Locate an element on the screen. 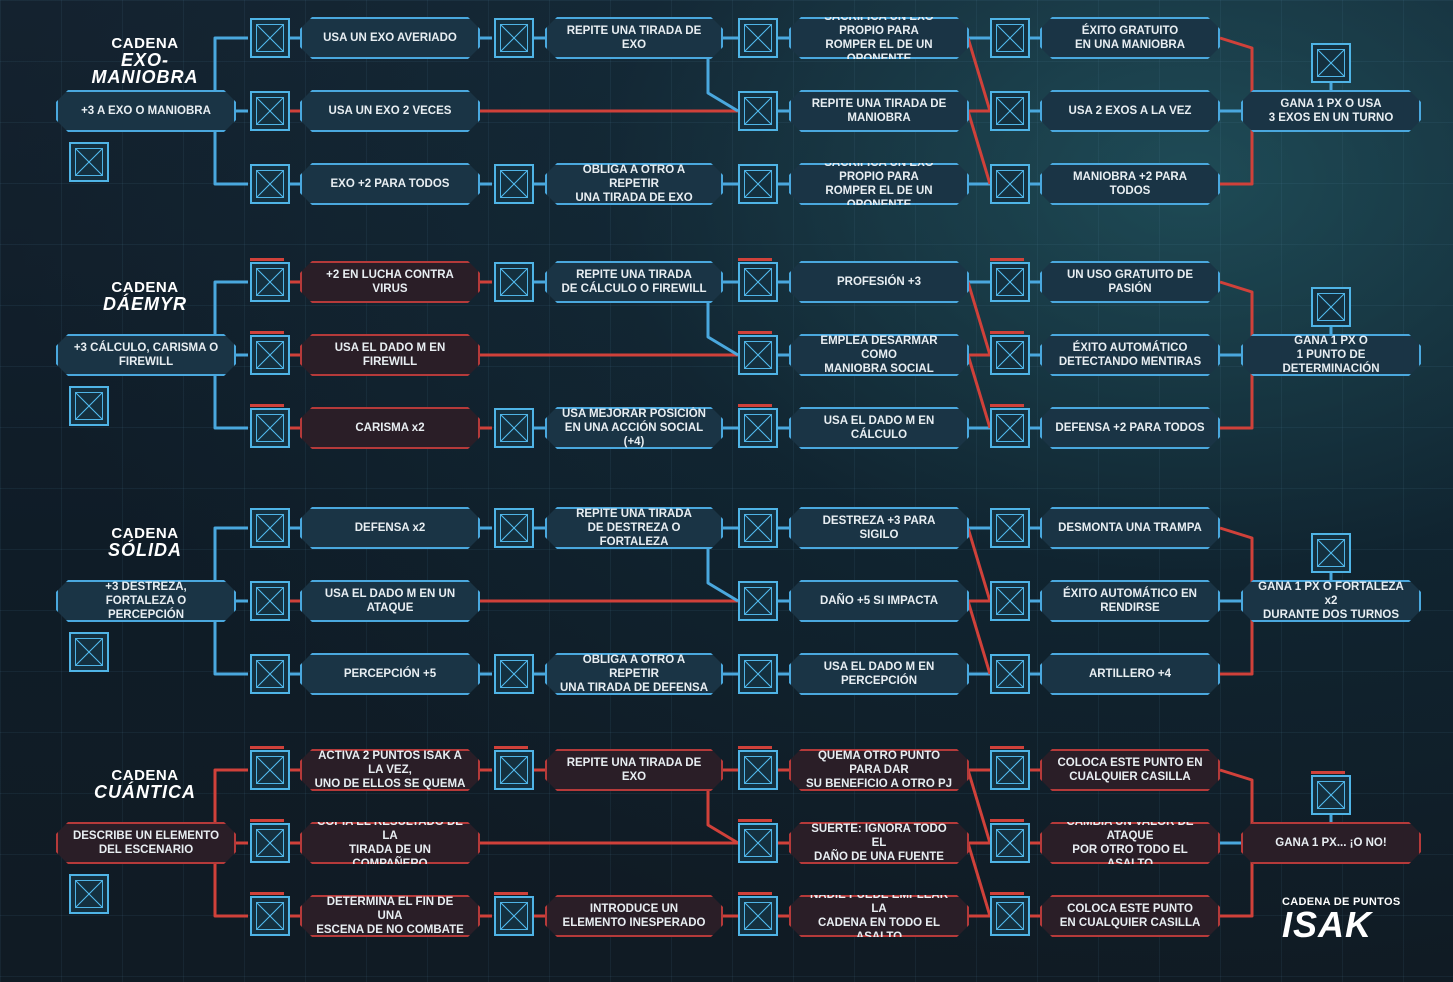 This screenshot has height=982, width=1453. node-label: ÉXITO AUTOMÁTICO EN RENDIRSE is located at coordinates (1130, 601).